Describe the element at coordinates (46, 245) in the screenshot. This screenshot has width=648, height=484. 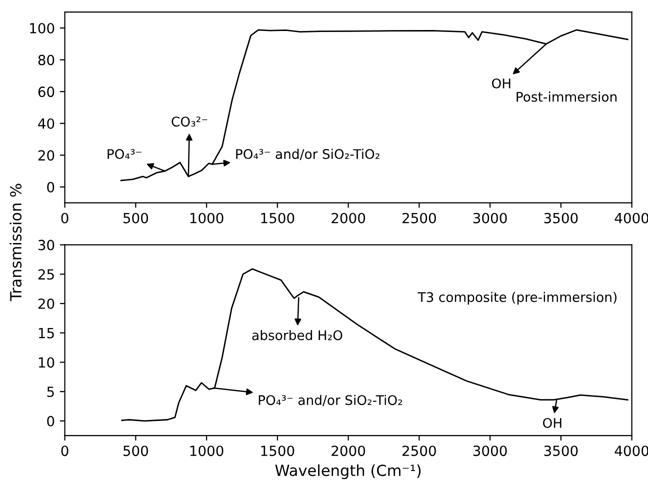
I see `y-tick-label: 30` at that location.